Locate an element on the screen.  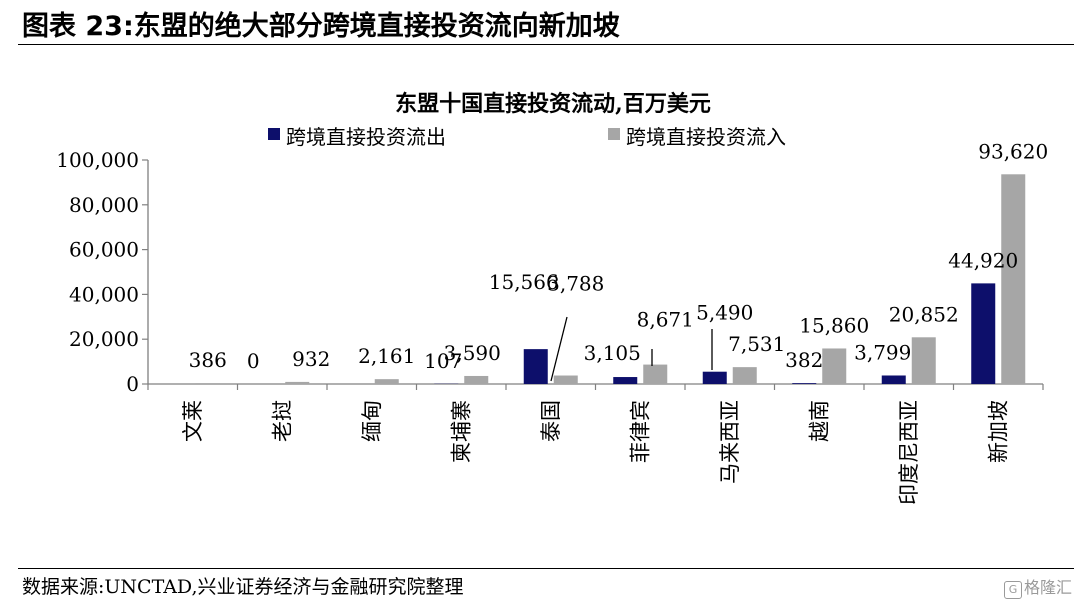
data-label-outflow: 3,799 is located at coordinates (882, 352).